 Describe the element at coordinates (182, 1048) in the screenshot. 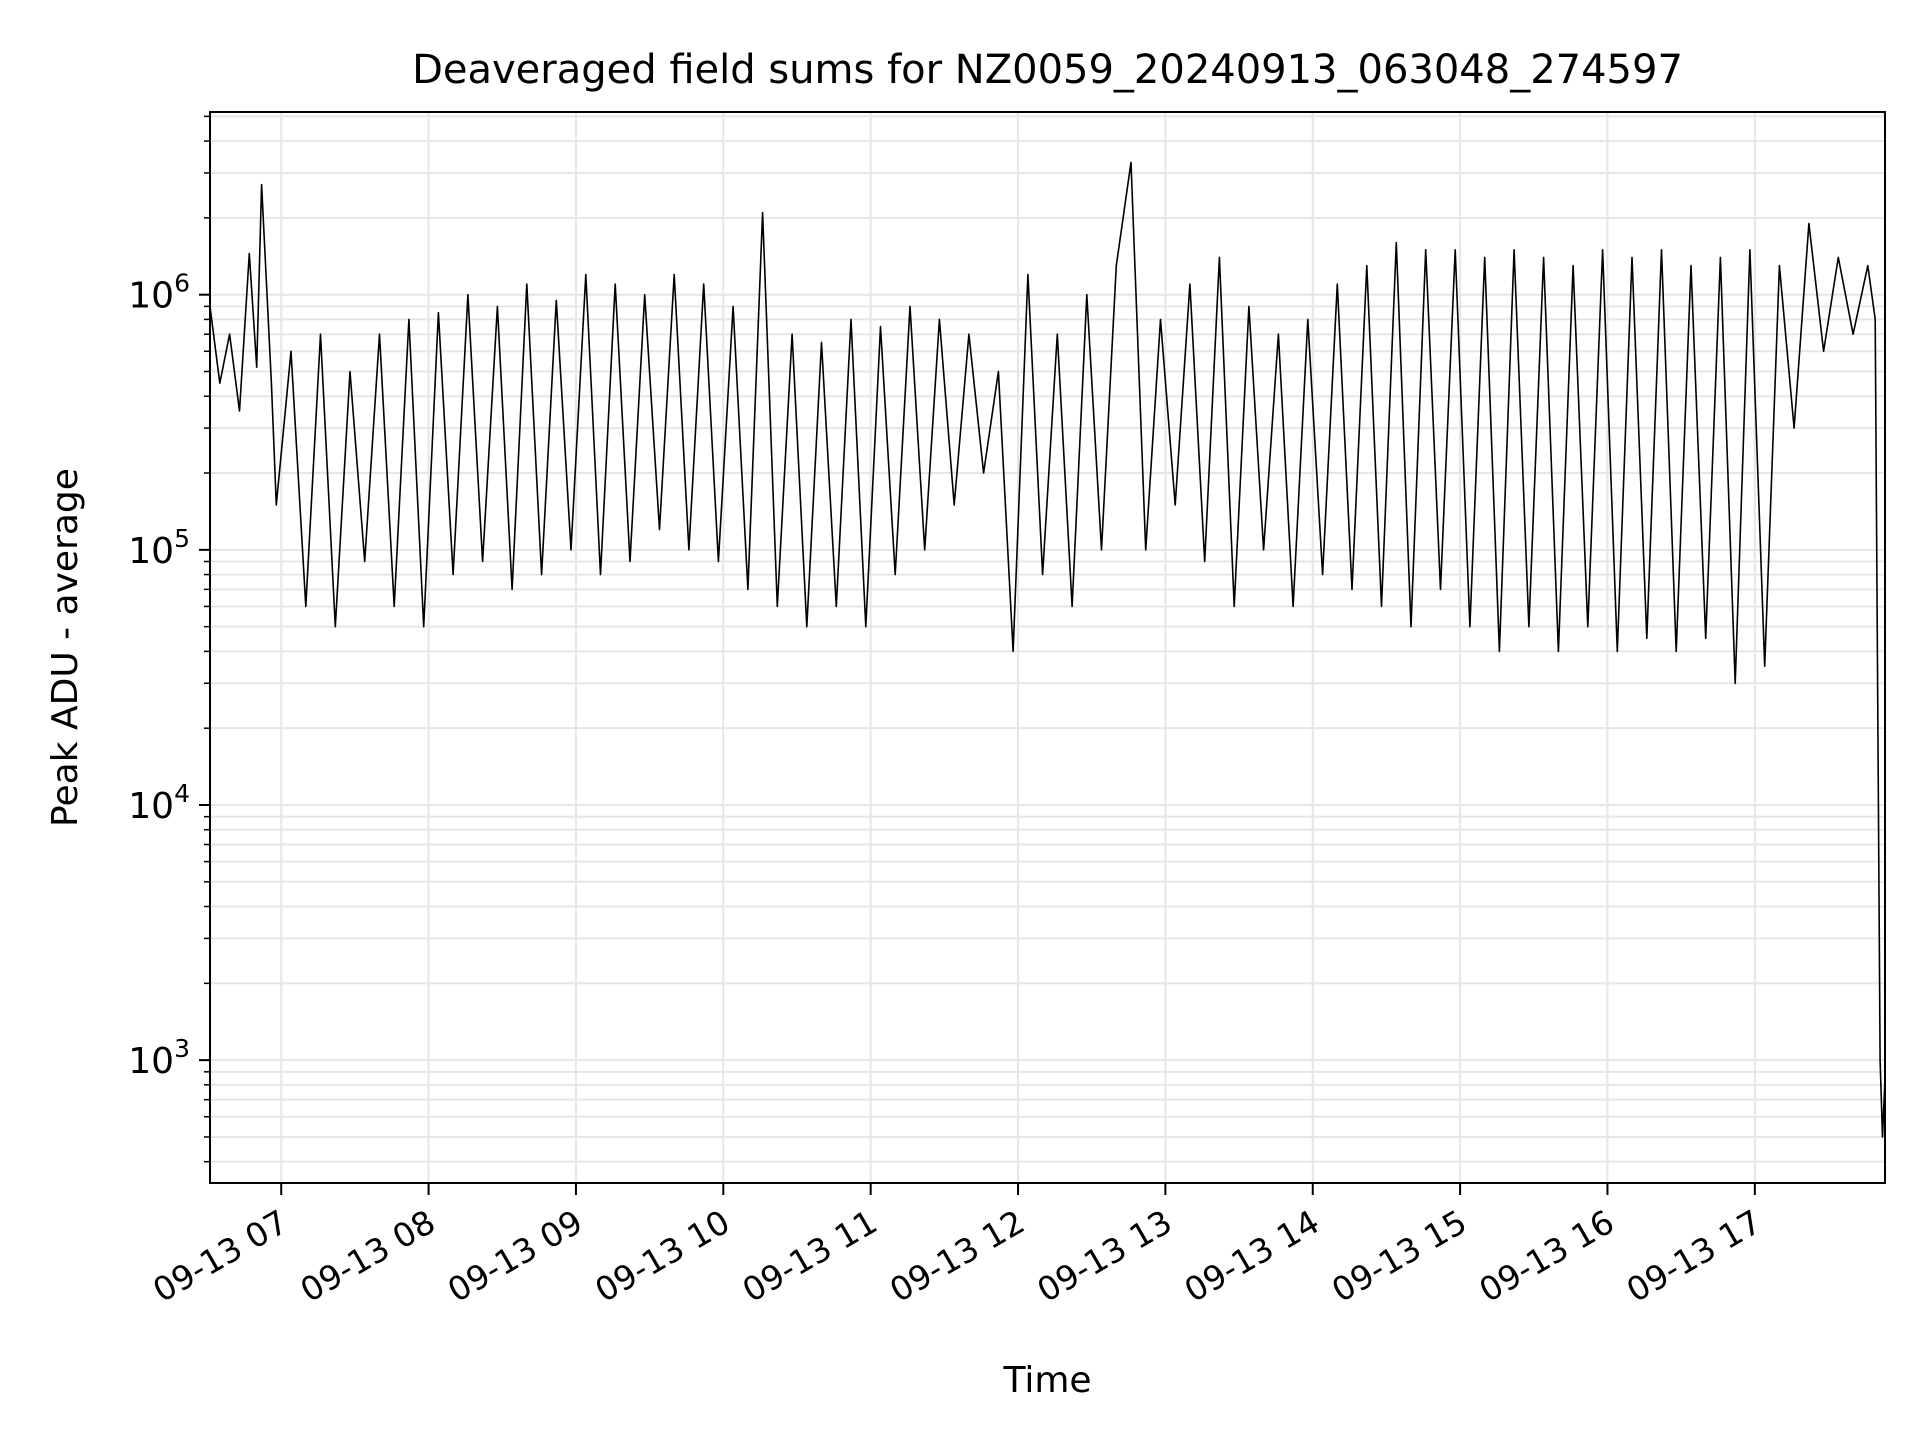

I see `y-tick-exponent: 3` at that location.